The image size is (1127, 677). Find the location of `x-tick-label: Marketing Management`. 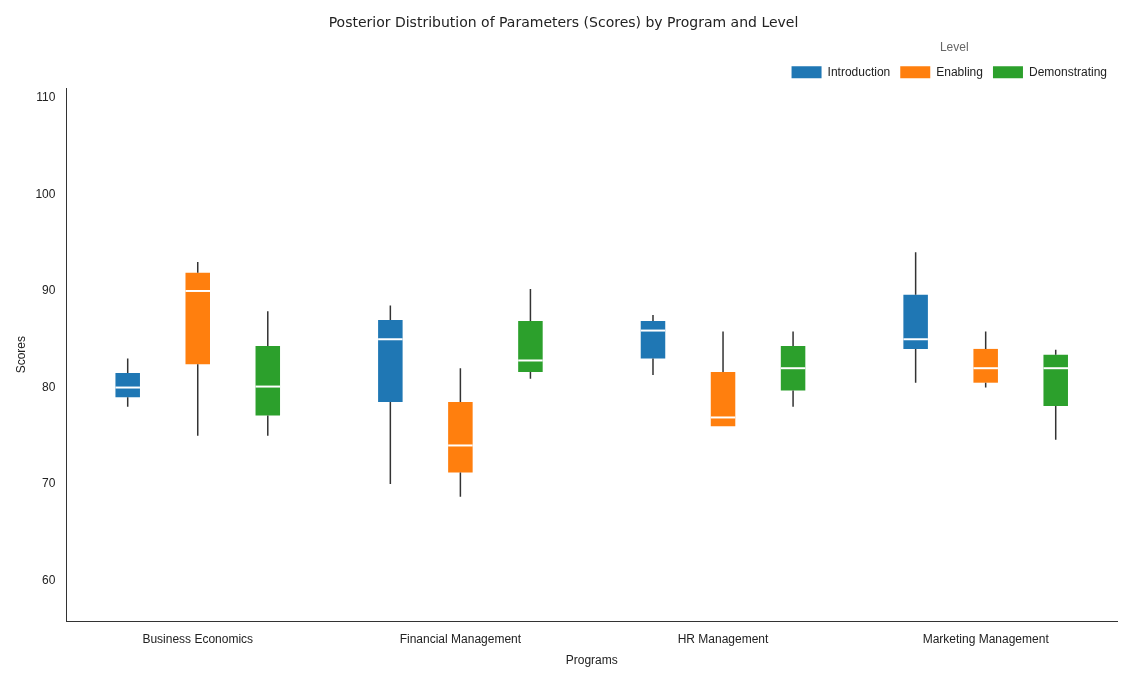

x-tick-label: Marketing Management is located at coordinates (986, 638).